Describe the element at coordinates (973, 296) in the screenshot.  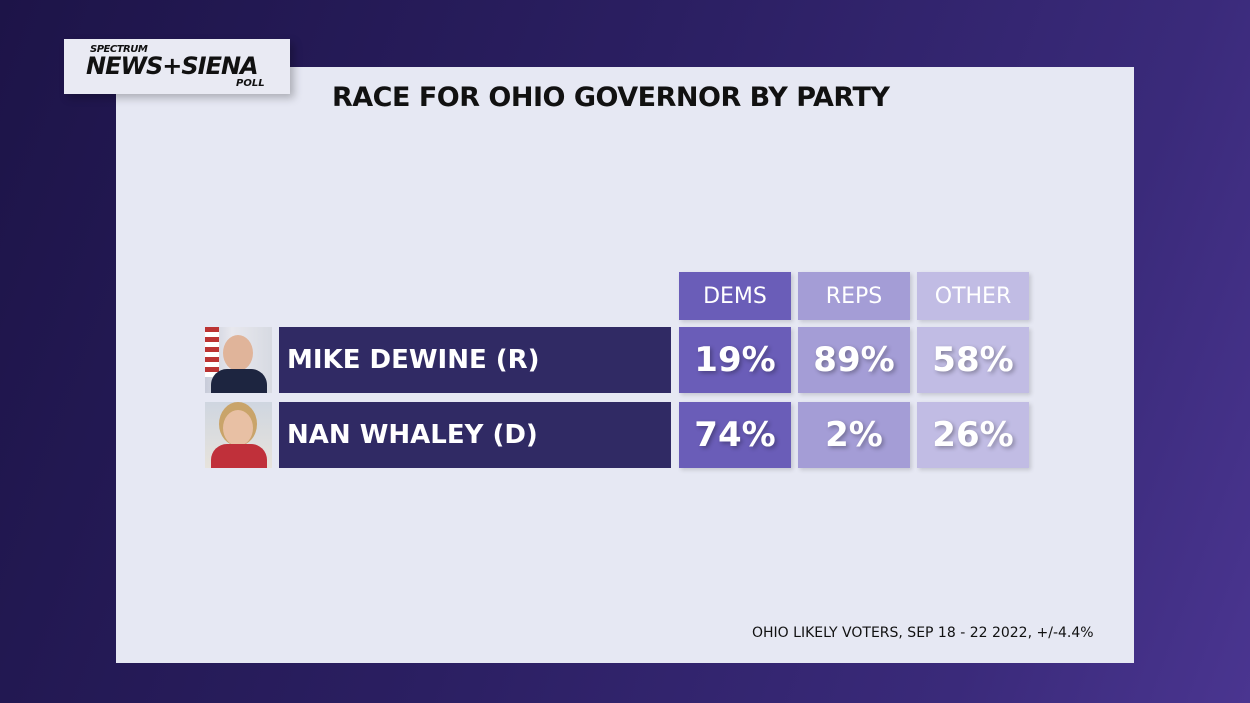
I see `column-header-other: OTHER` at that location.